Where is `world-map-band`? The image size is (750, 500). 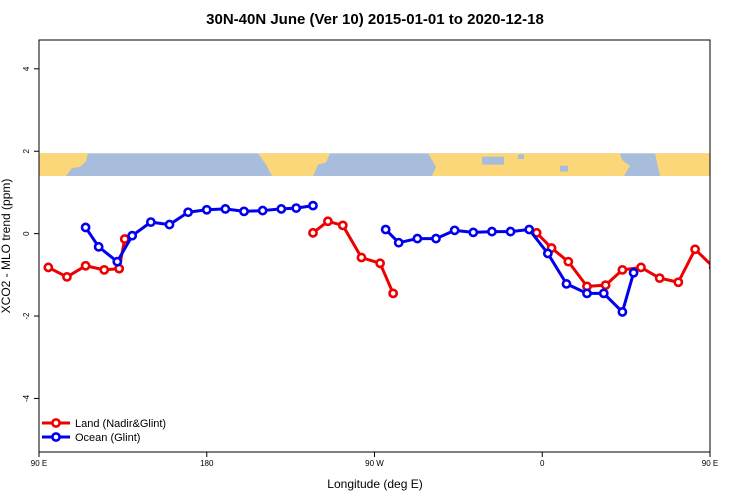 world-map-band is located at coordinates (374, 164).